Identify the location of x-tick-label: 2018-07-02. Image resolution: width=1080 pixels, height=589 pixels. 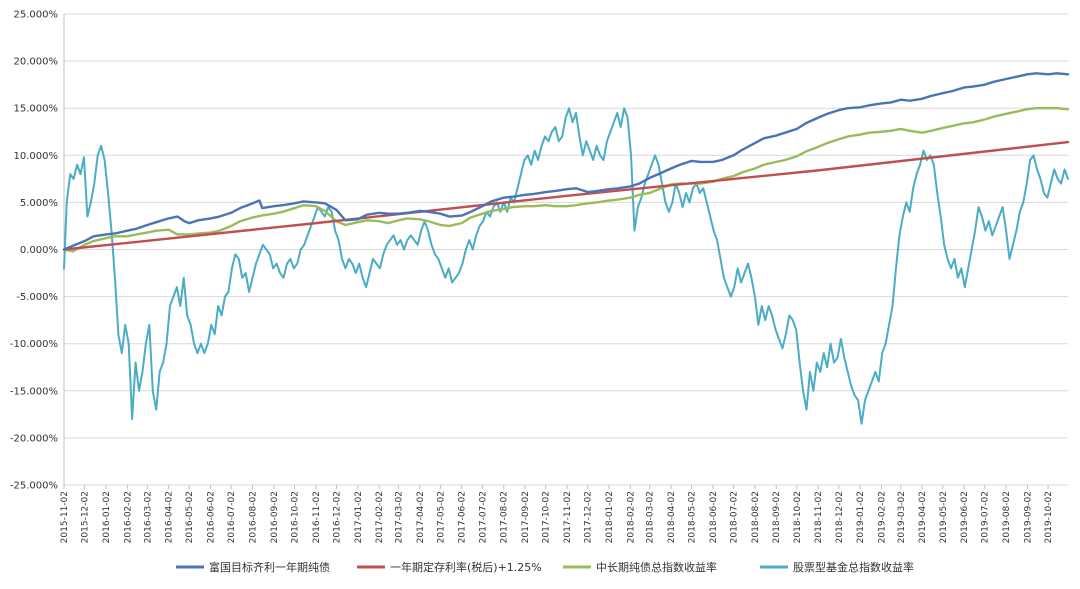
(735, 517).